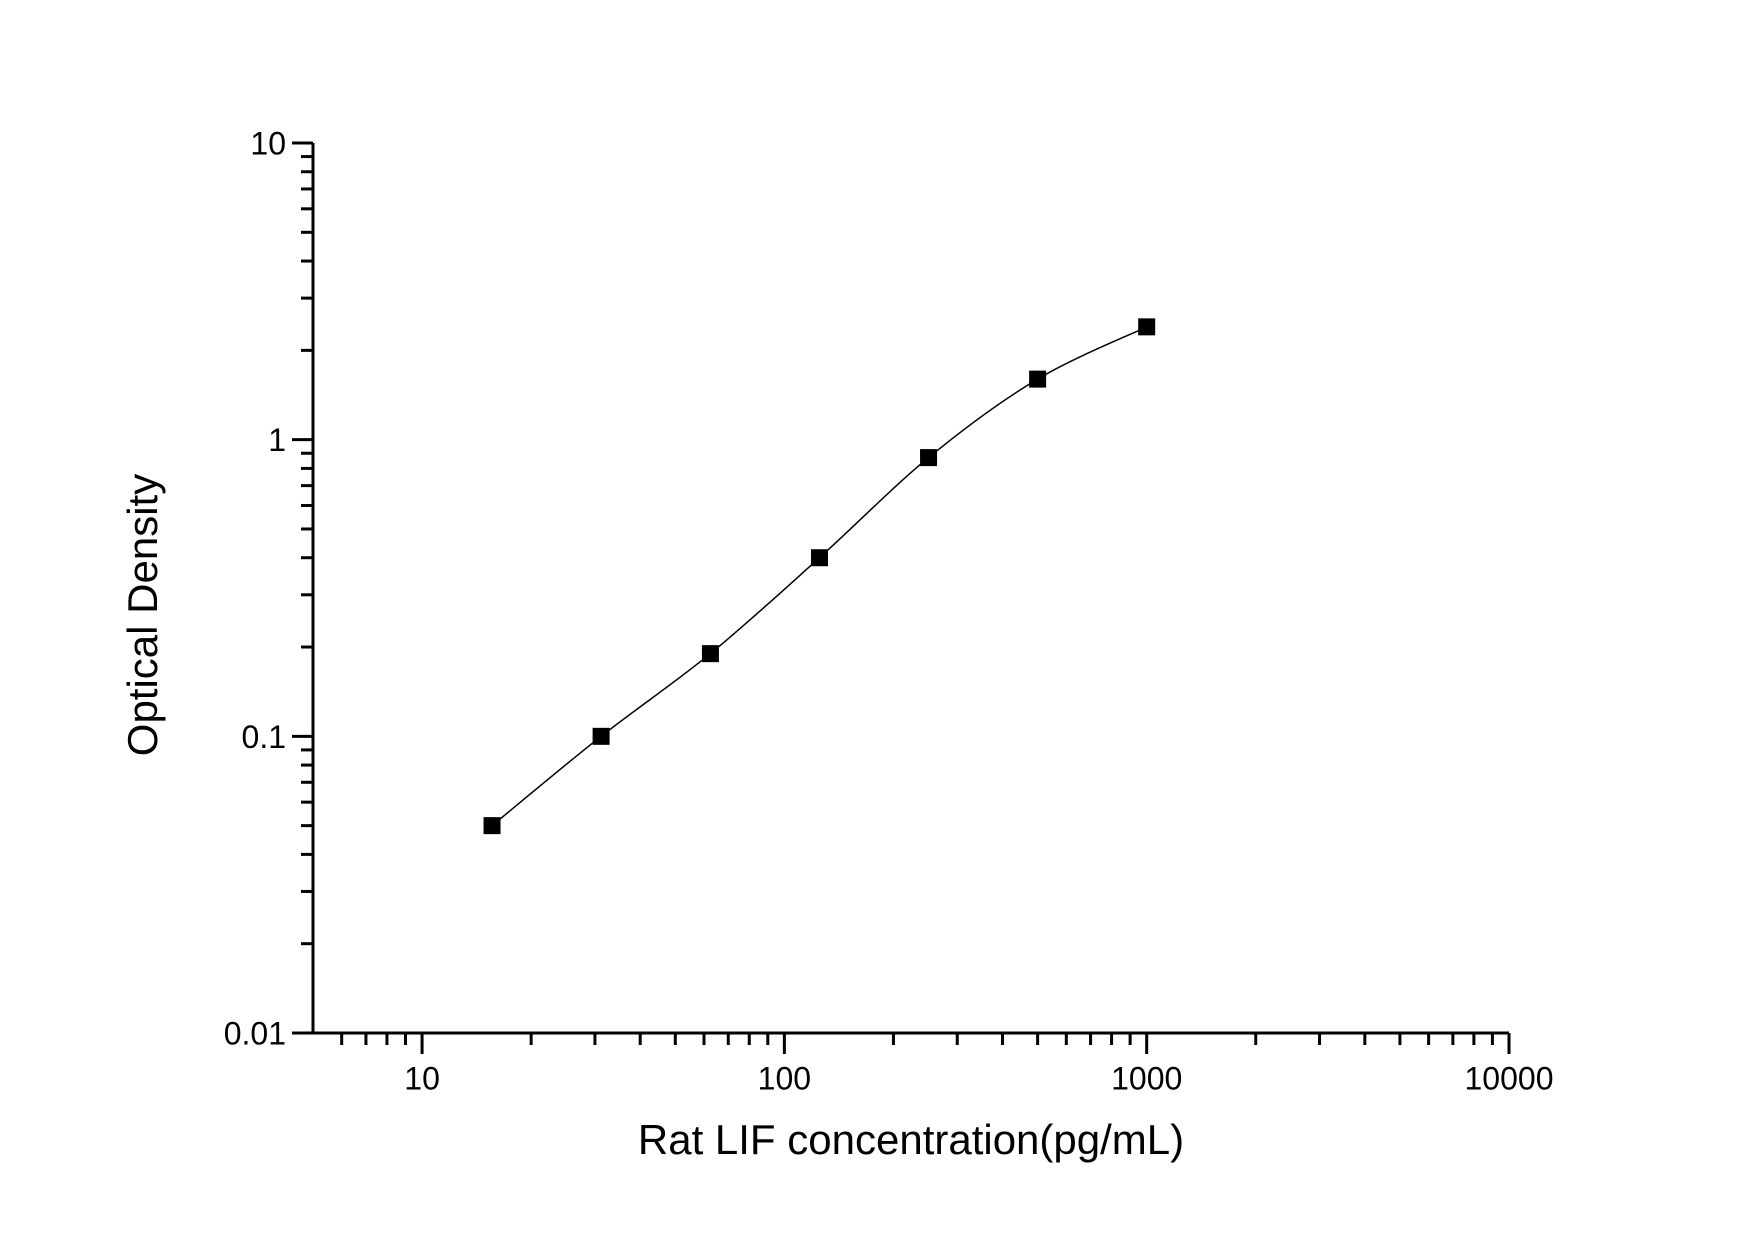 Image resolution: width=1755 pixels, height=1240 pixels. What do you see at coordinates (1146, 1079) in the screenshot?
I see `x-tick-label: 1000` at bounding box center [1146, 1079].